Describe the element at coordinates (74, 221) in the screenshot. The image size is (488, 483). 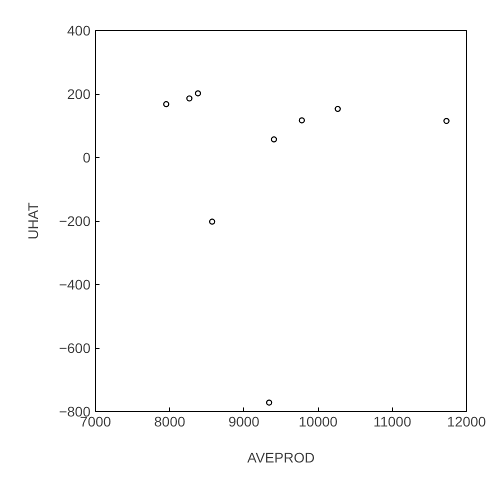
I see `y-tick-label: −200` at that location.